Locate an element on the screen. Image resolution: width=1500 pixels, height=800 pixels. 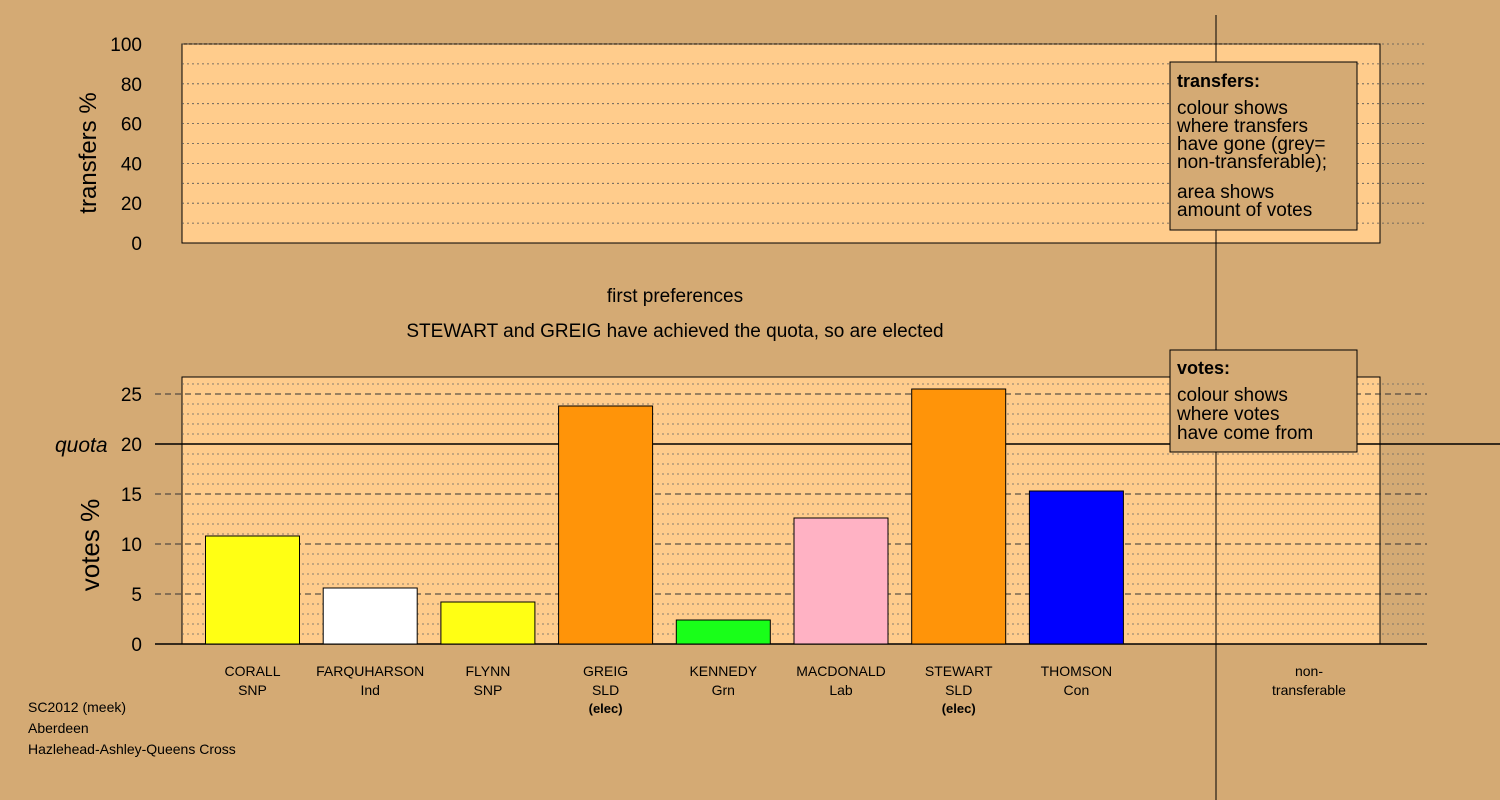
bar-kennedy is located at coordinates (723, 632).